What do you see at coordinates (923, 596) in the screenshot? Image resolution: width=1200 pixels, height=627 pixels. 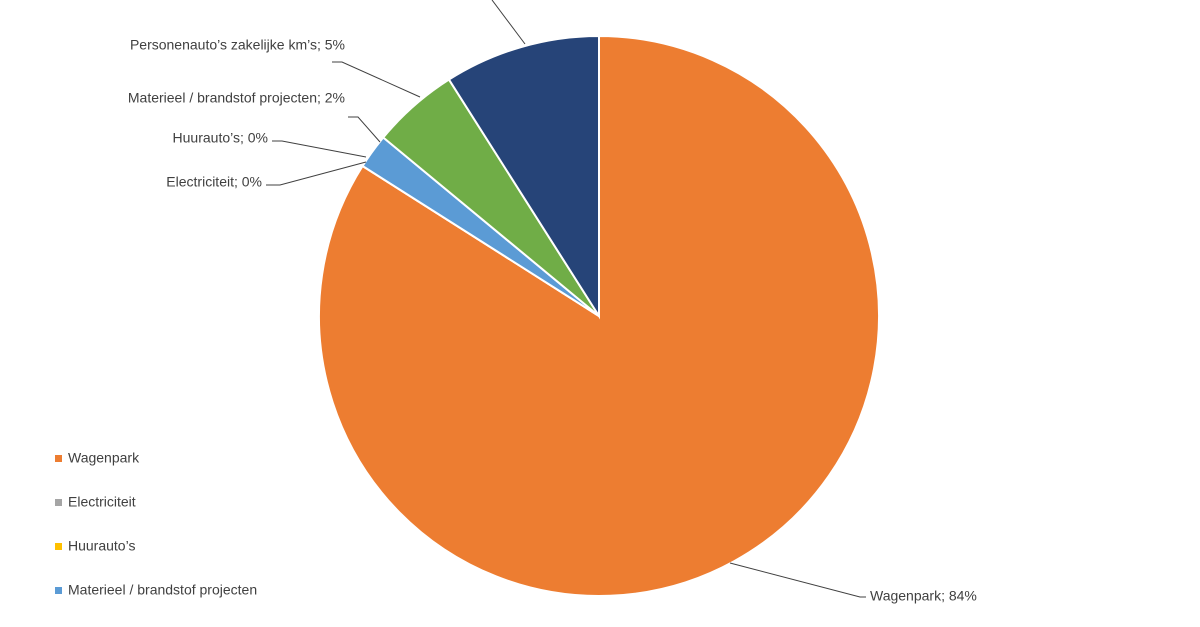 I see `data-label: Wagenpark; 84%` at bounding box center [923, 596].